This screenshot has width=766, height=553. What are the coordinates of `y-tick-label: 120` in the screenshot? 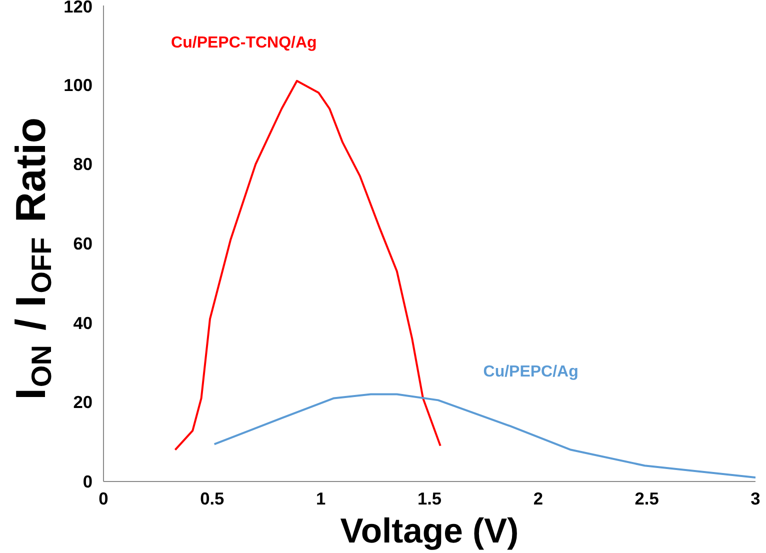 It's located at (78, 8).